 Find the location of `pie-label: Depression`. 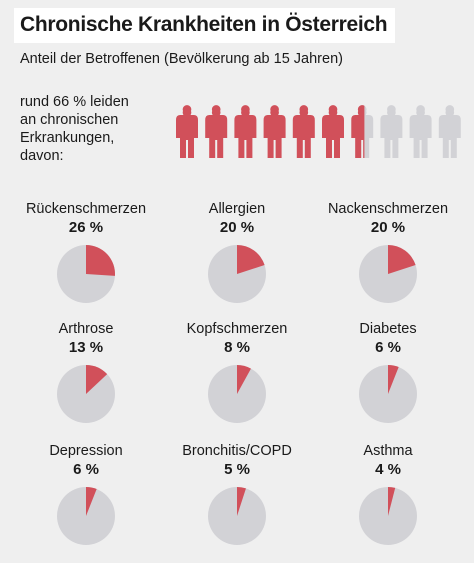

pie-label: Depression is located at coordinates (86, 451).